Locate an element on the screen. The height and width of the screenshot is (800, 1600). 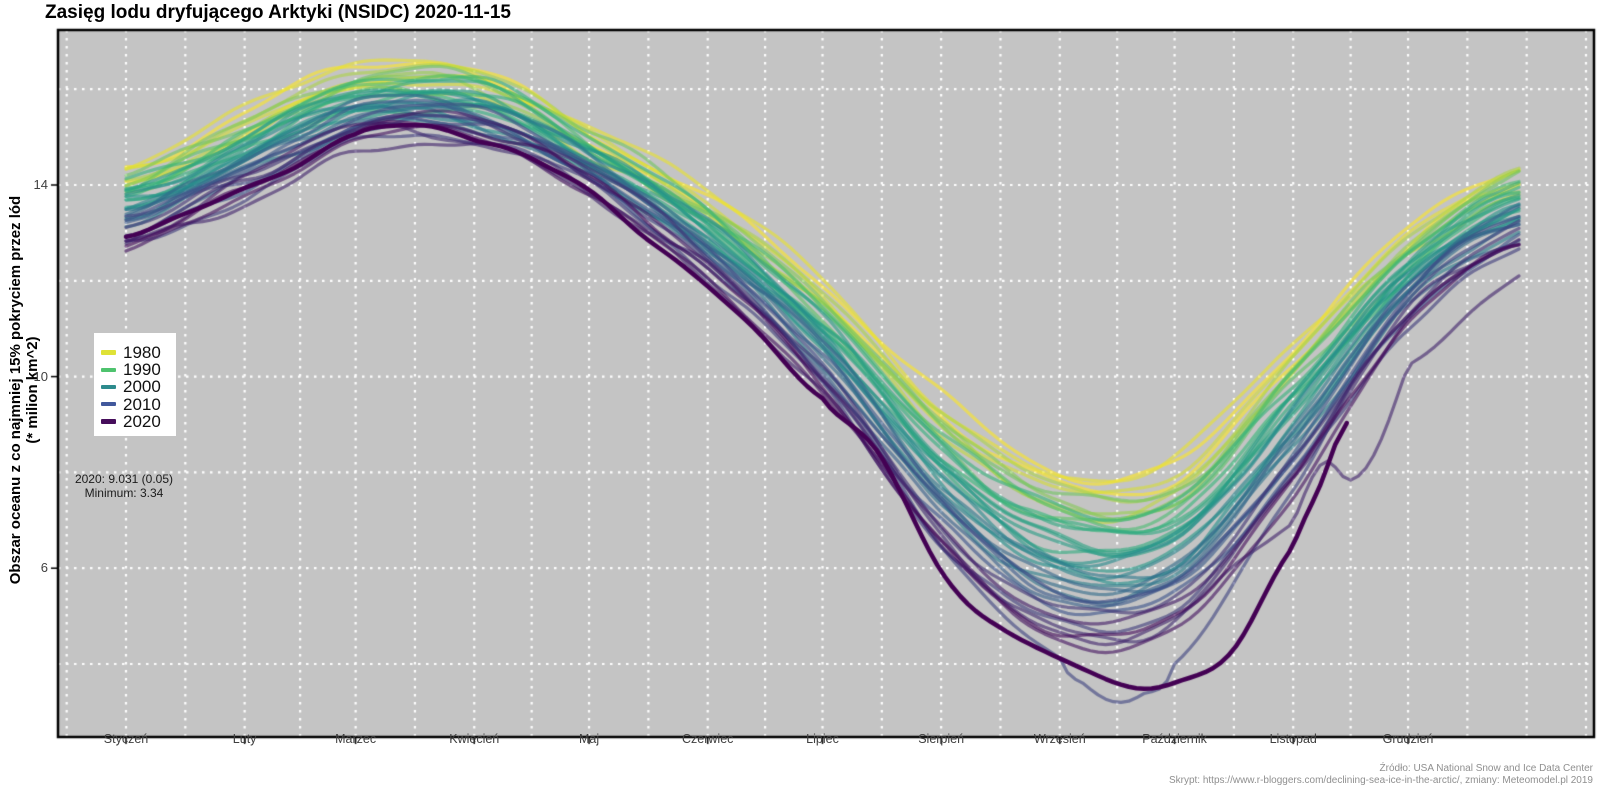
legend-entry-label: 1980 is located at coordinates (142, 353).